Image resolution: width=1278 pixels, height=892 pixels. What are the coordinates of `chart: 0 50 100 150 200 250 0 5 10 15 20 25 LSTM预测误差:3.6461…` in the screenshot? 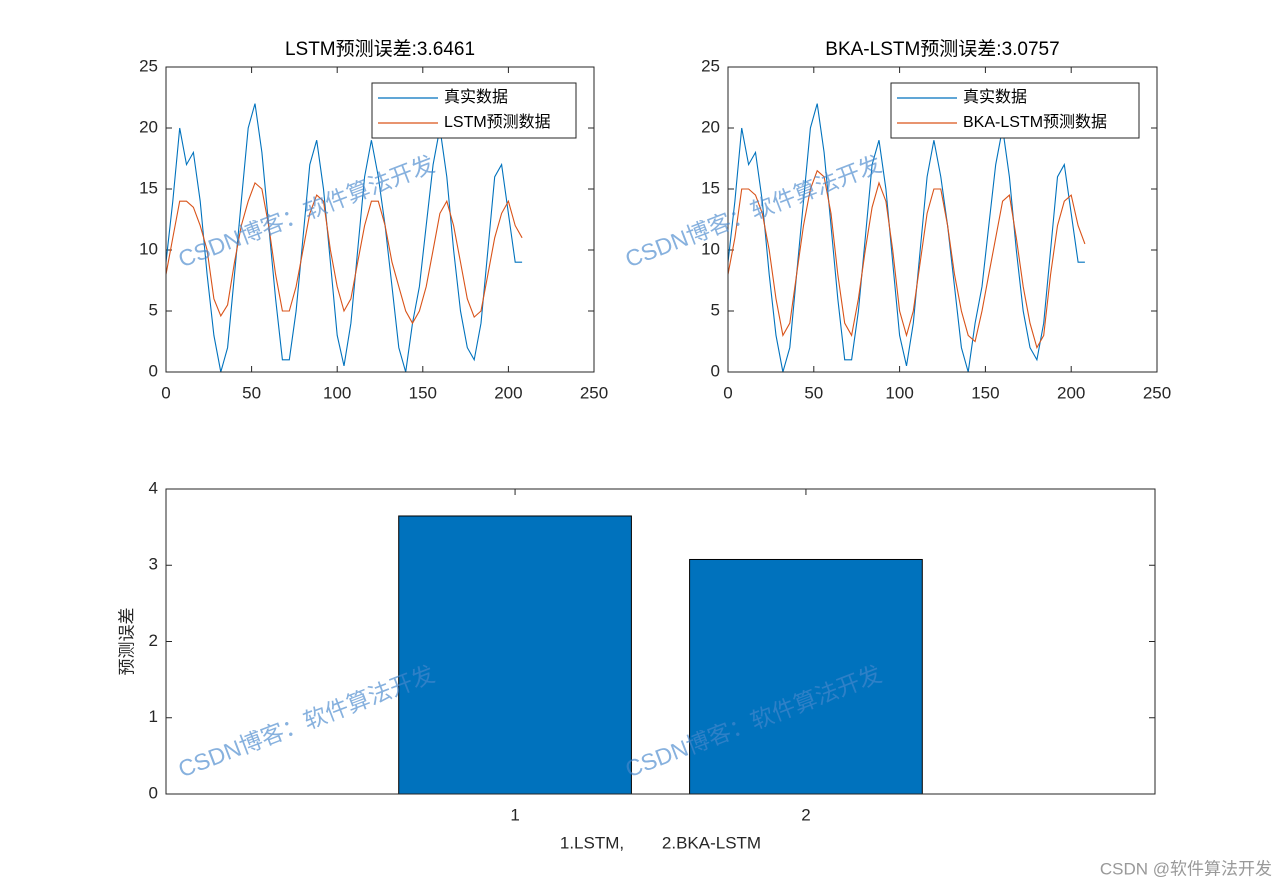 It's located at (373, 220).